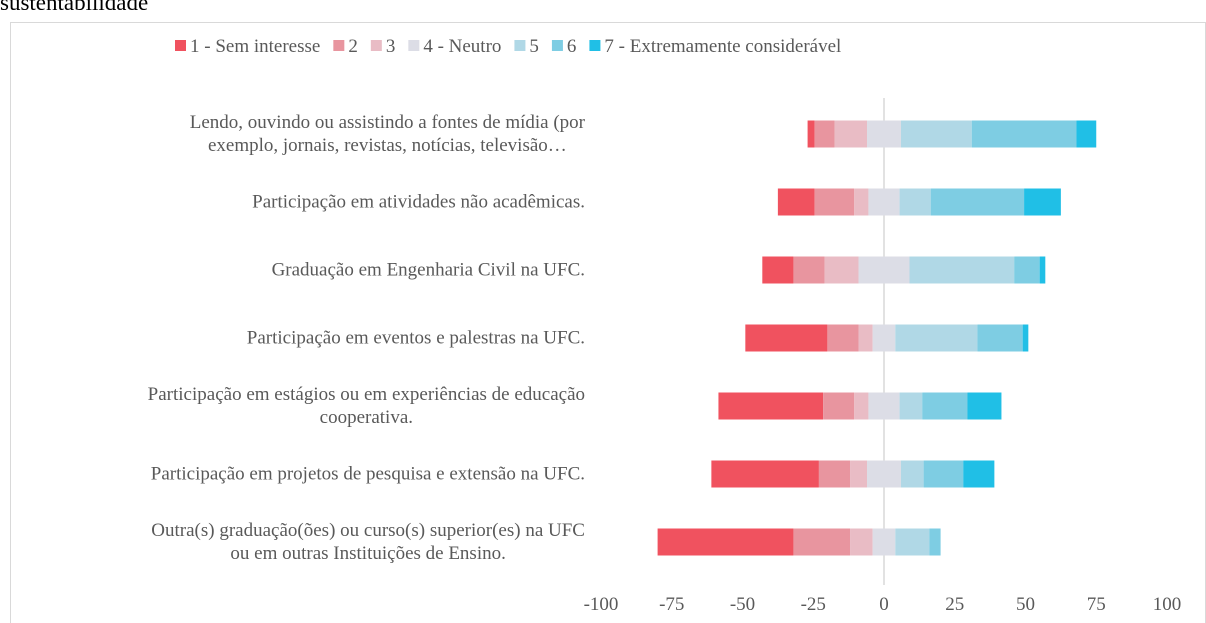 This screenshot has width=1206, height=623. What do you see at coordinates (1096, 604) in the screenshot?
I see `x-tick-label: 75` at bounding box center [1096, 604].